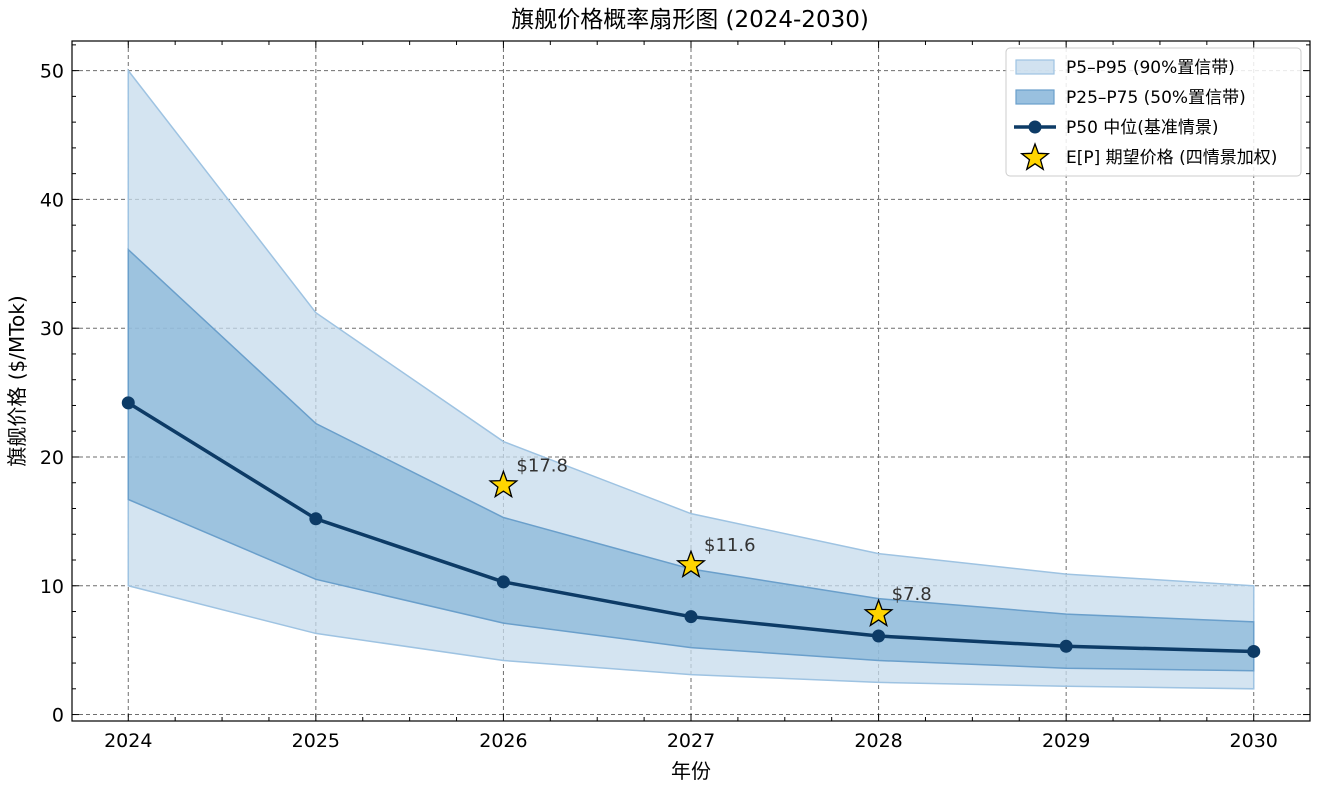 The height and width of the screenshot is (790, 1317). I want to click on legend-entry-label: P50 中位(基准情景), so click(1142, 128).